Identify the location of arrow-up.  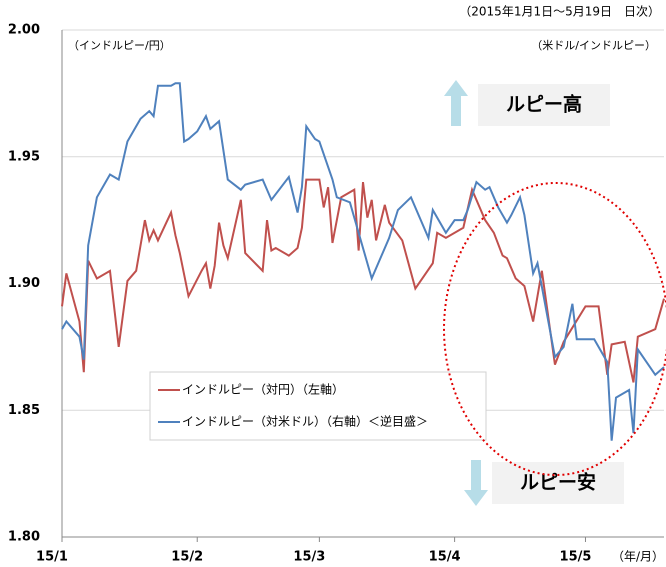
(456, 103).